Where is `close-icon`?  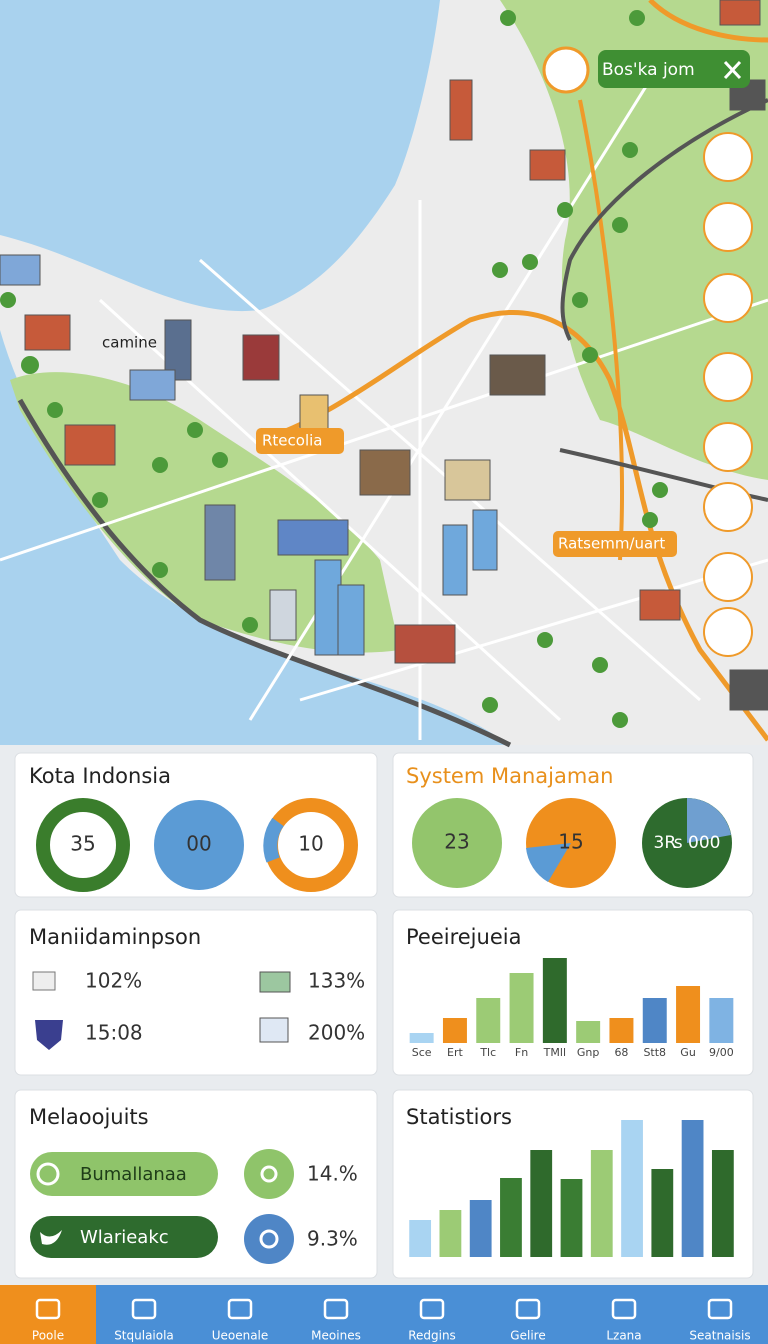 close-icon is located at coordinates (732, 70).